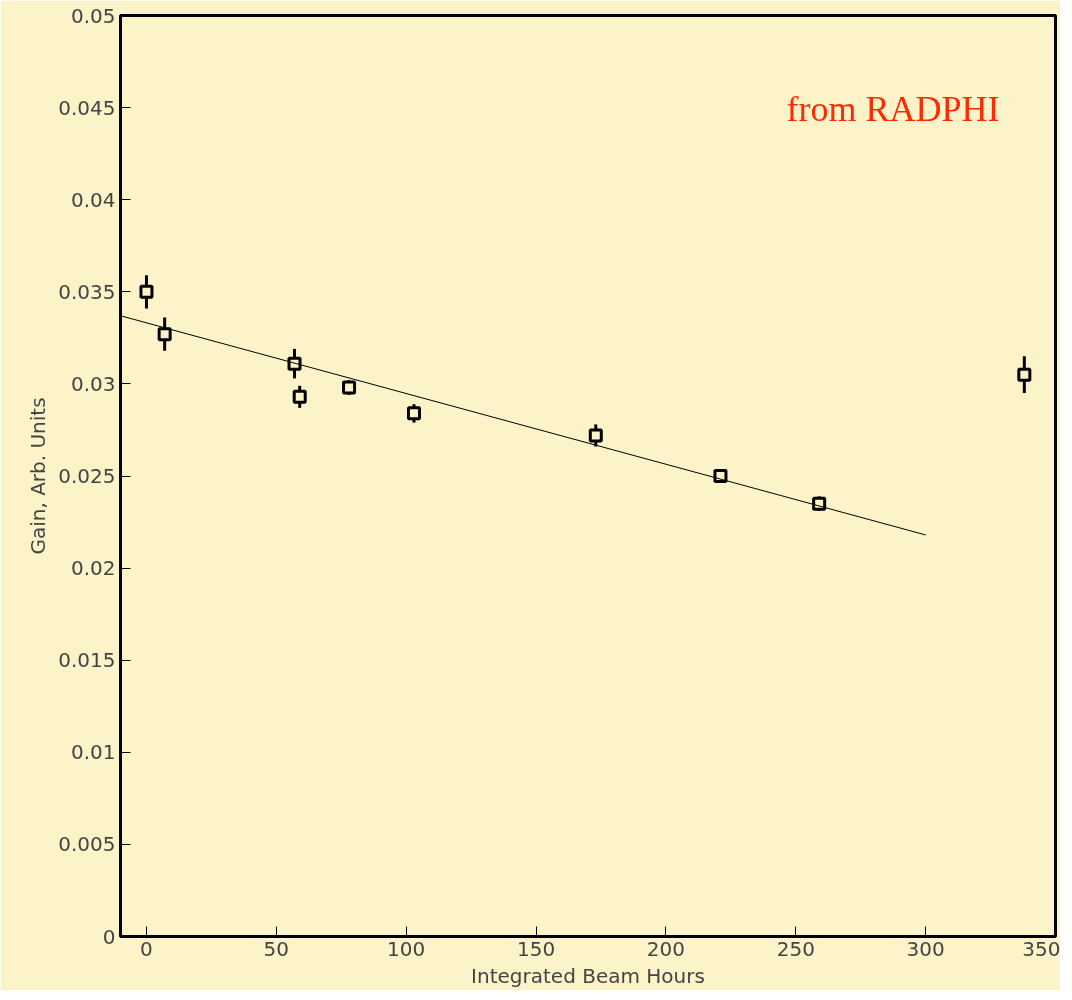  I want to click on y-tick-label: 0.03, so click(93, 383).